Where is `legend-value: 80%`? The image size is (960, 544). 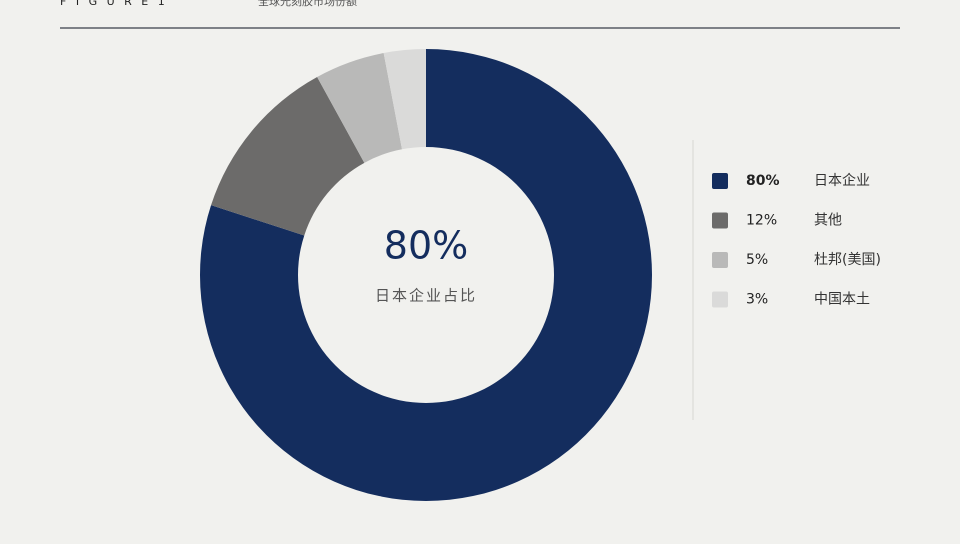 legend-value: 80% is located at coordinates (763, 181).